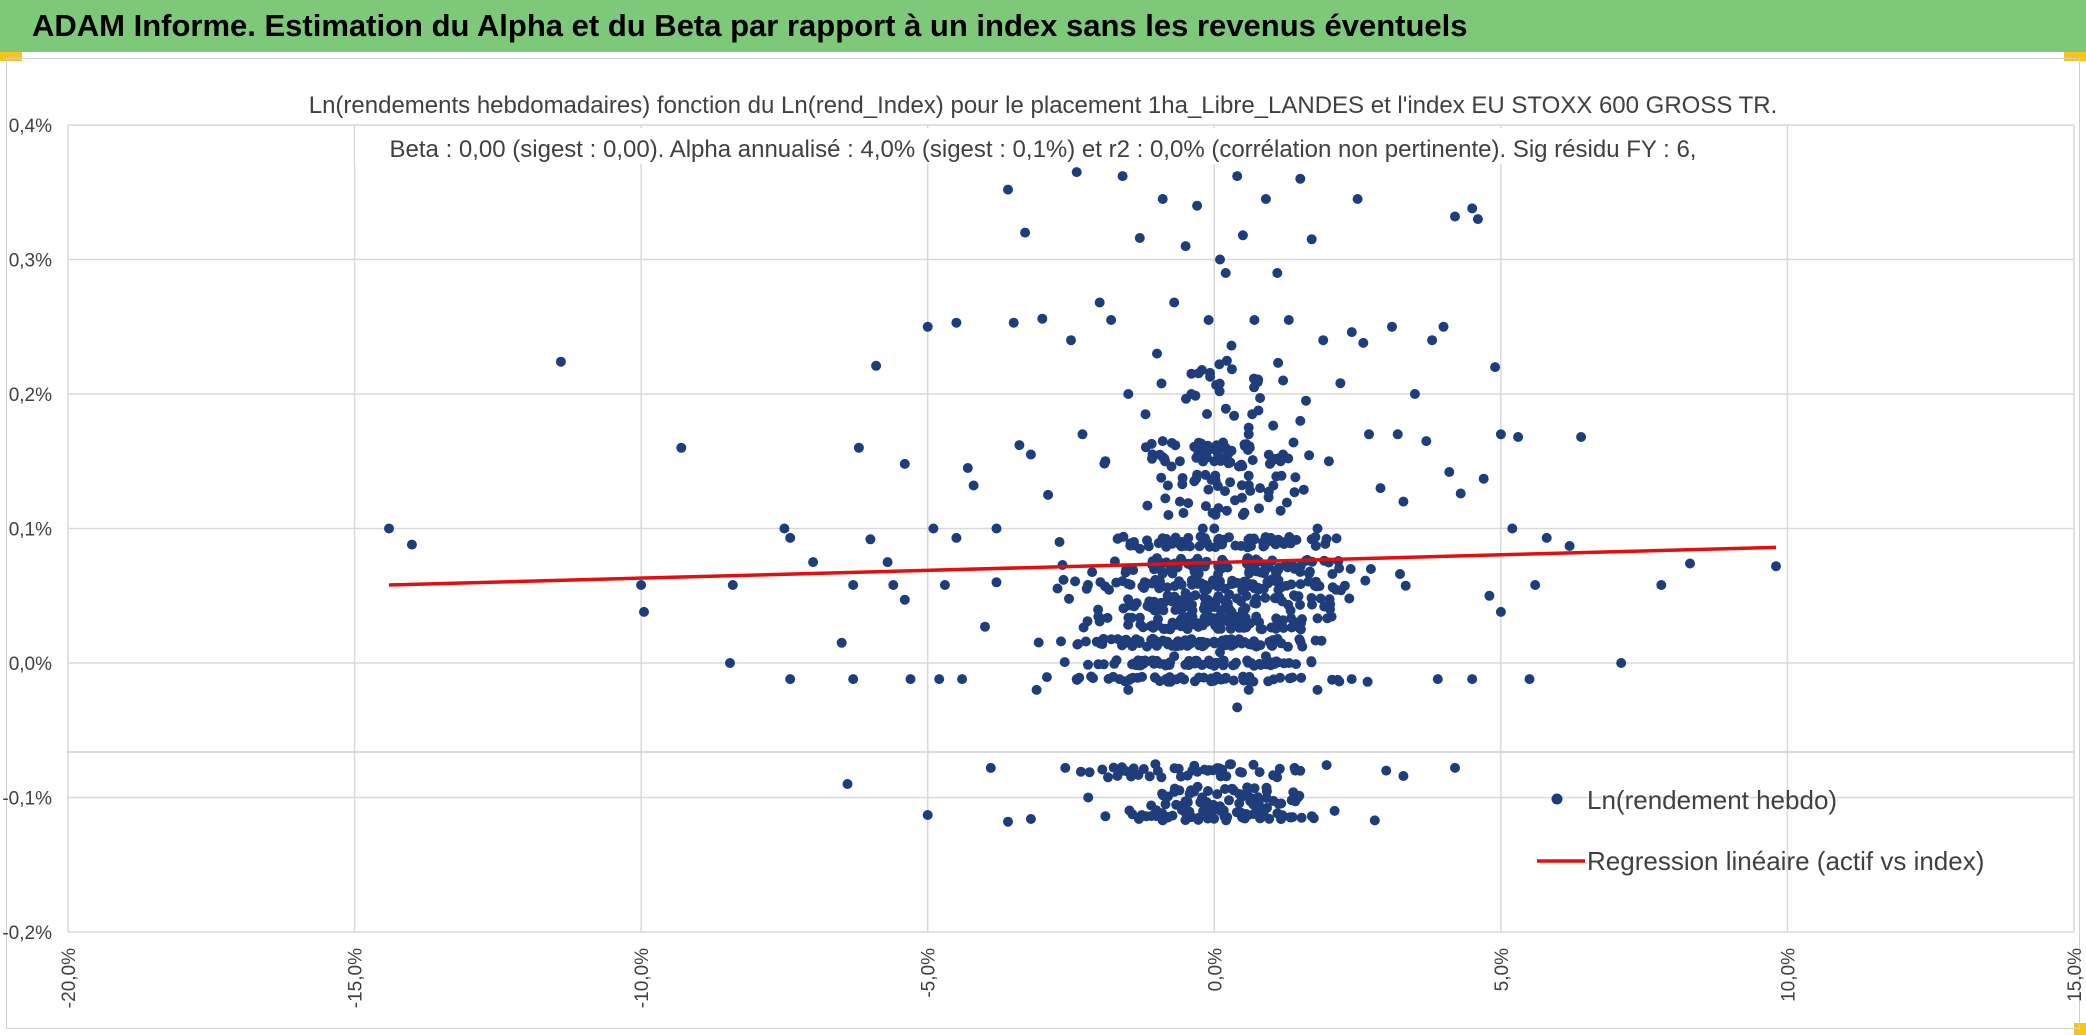 Image resolution: width=2086 pixels, height=1035 pixels. What do you see at coordinates (1788, 975) in the screenshot?
I see `x-tick-label: 10,0%` at bounding box center [1788, 975].